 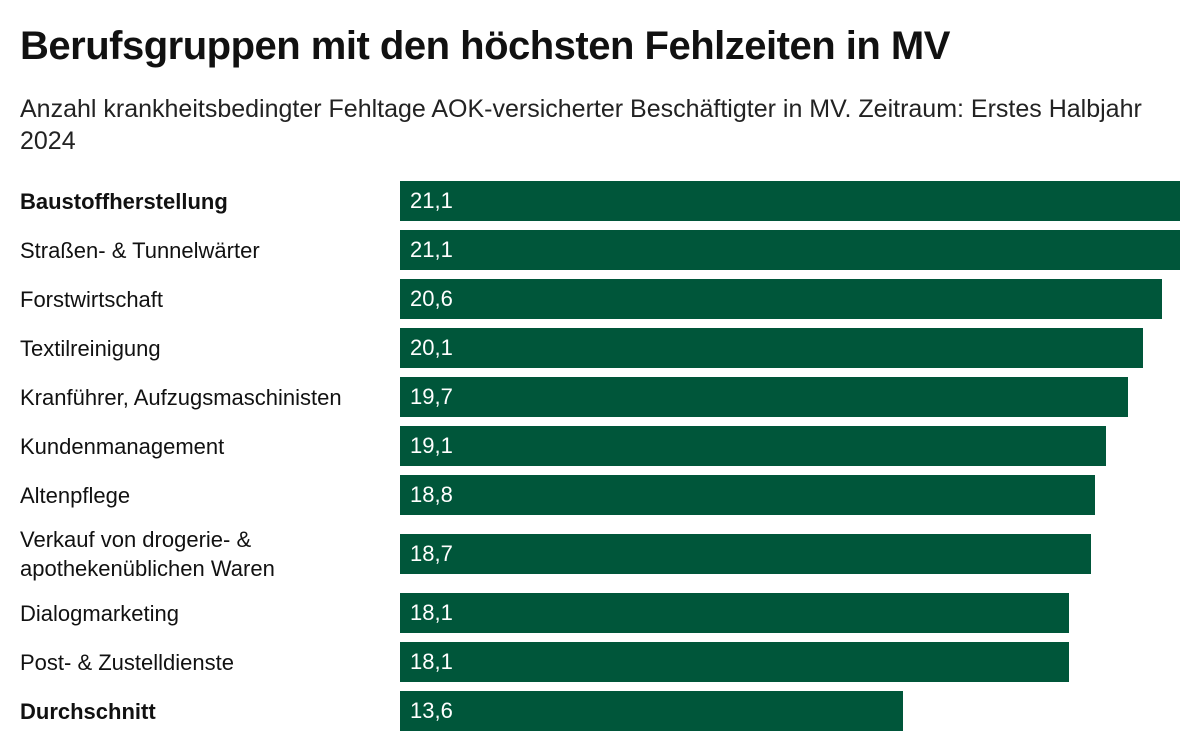 I want to click on category-label: Textilreinigung, so click(x=90, y=348).